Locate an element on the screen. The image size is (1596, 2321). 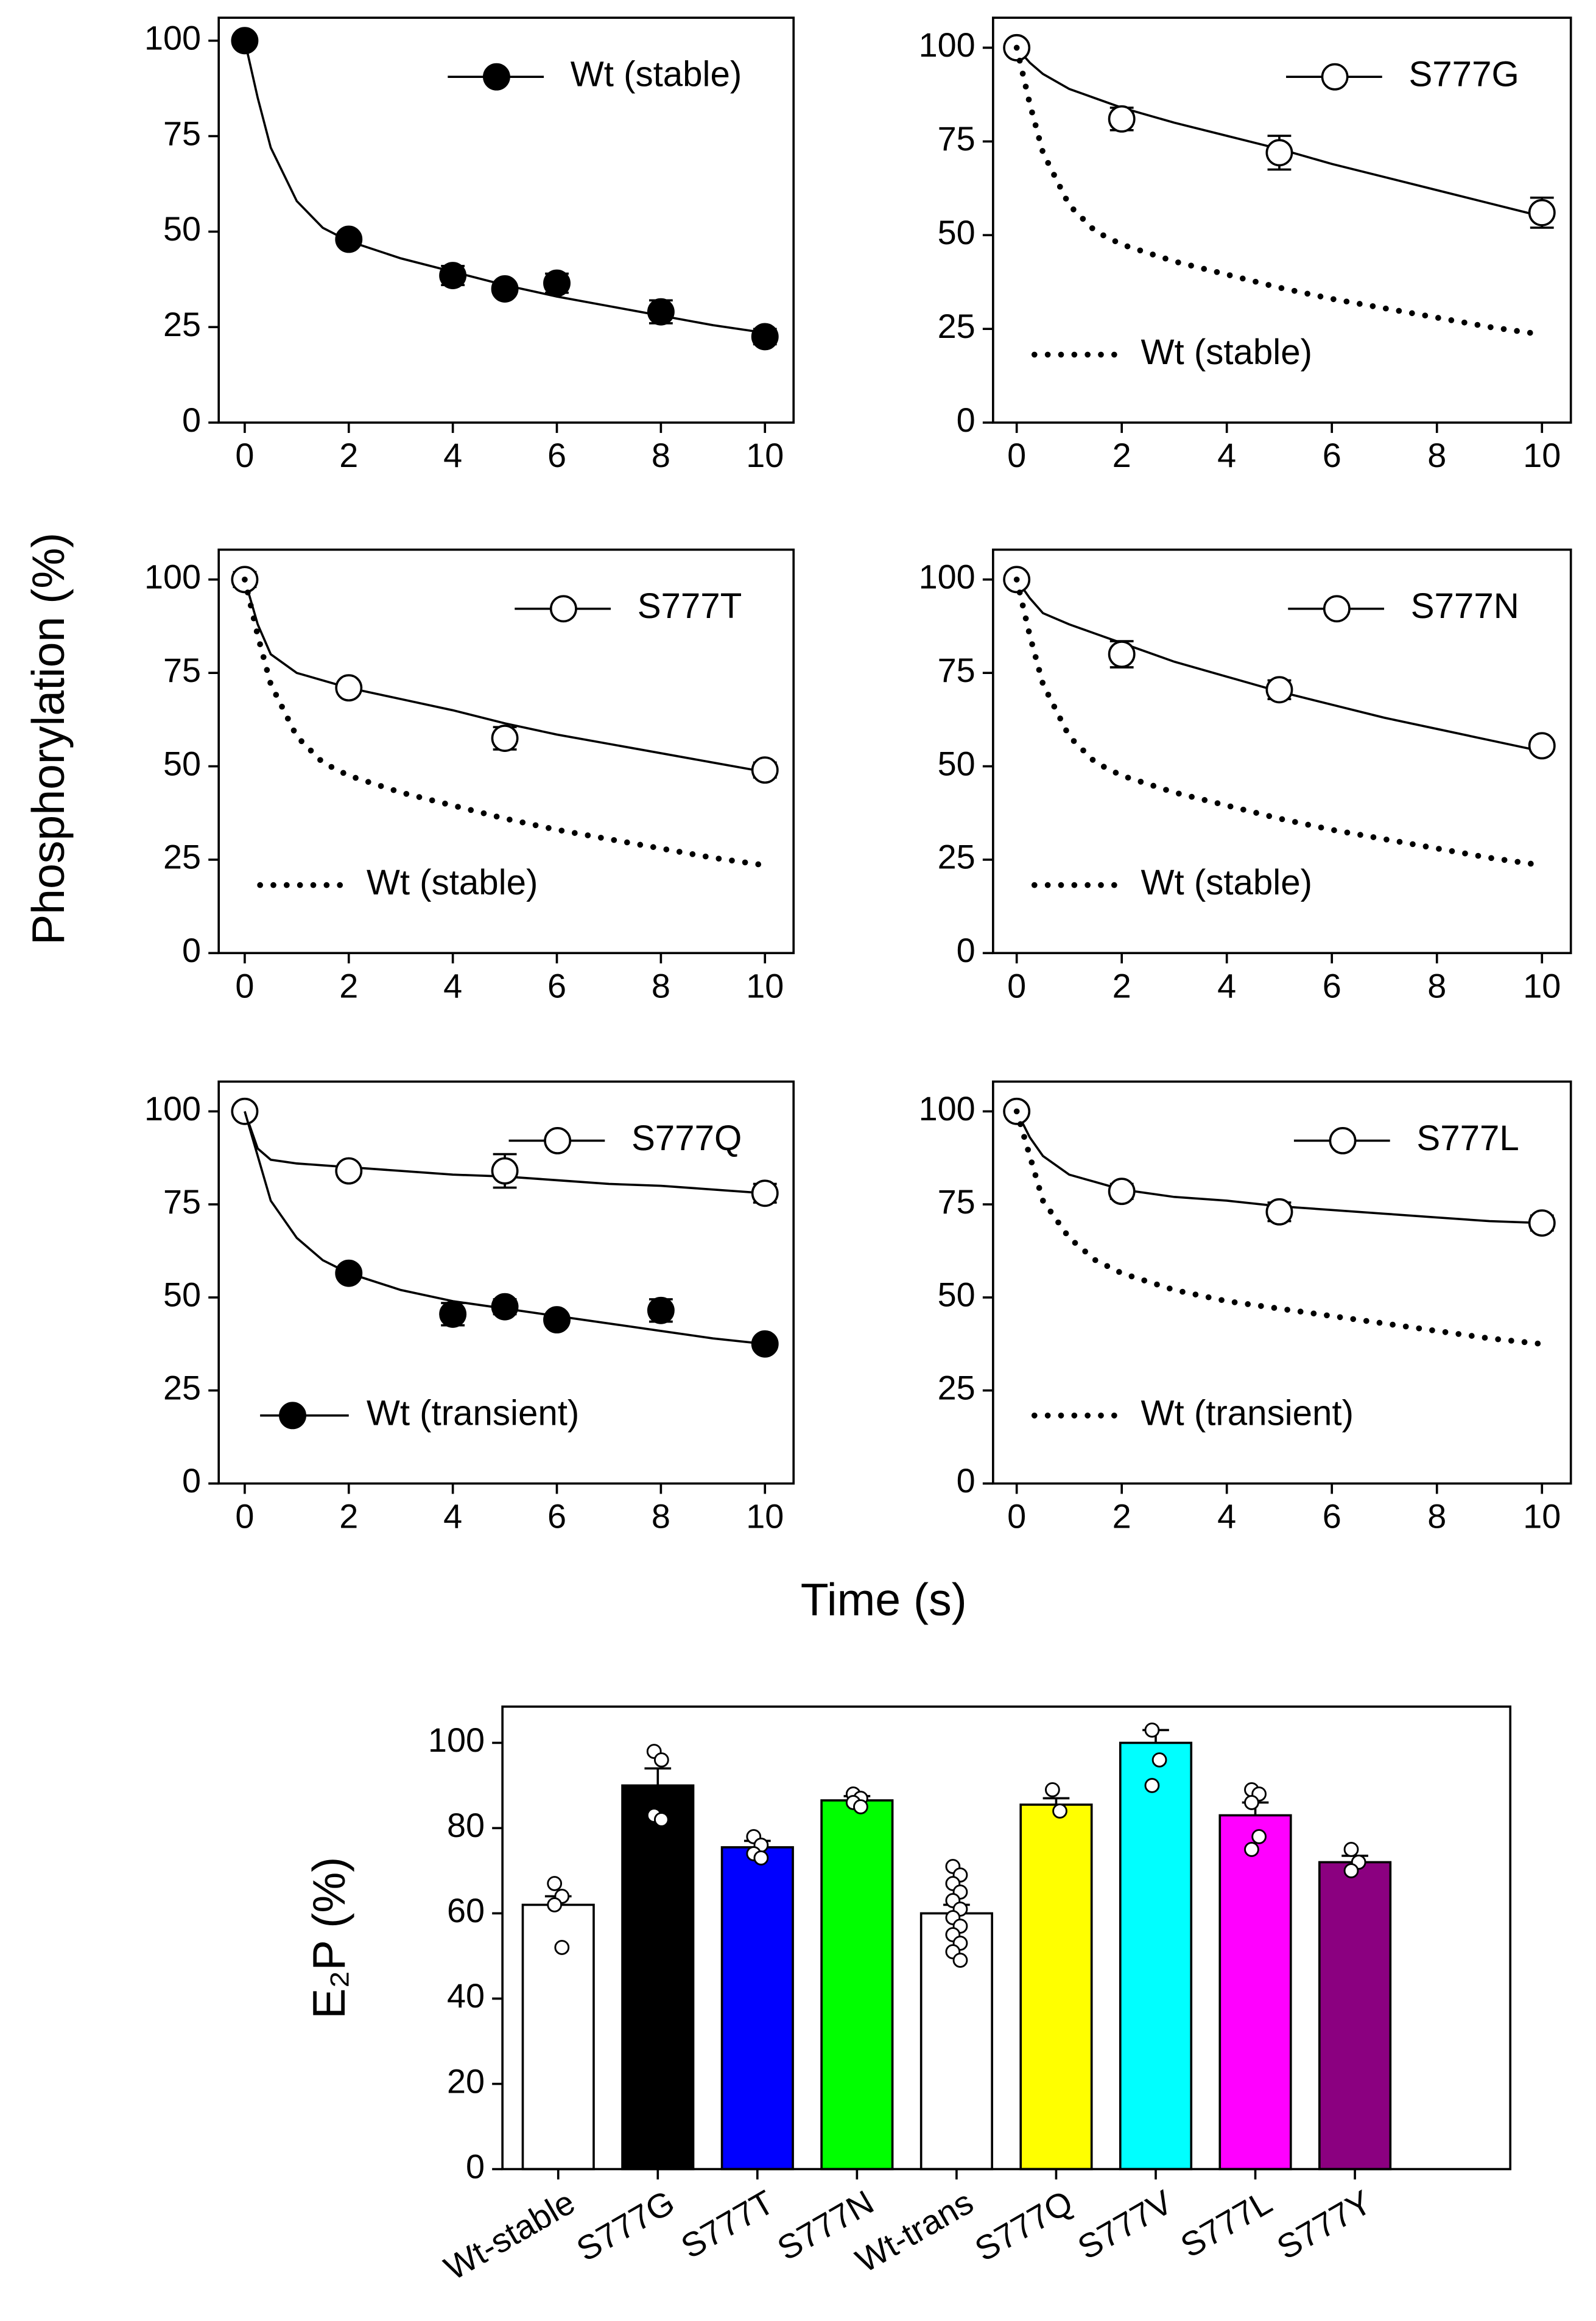
y-axis-title: E₂P (%) is located at coordinates (328, 1938).